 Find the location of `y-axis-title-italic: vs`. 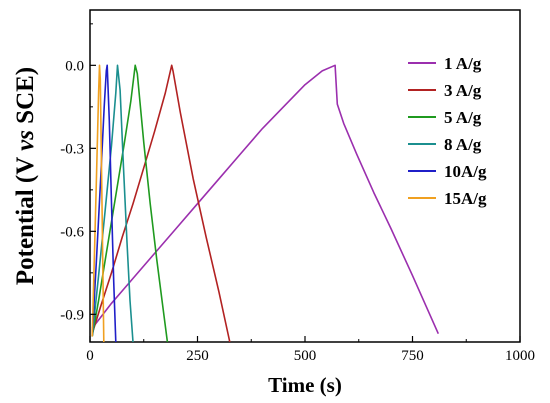

y-axis-title-italic: vs is located at coordinates (25, 140).